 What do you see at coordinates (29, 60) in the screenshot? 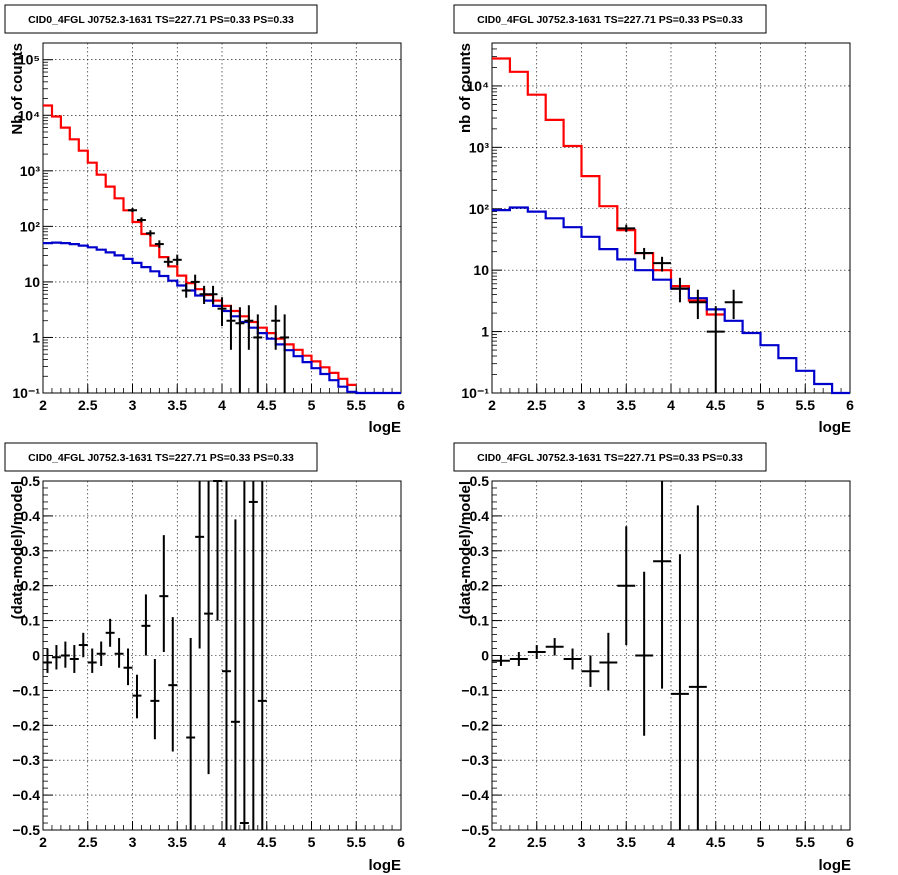
I see `y-tick-label: 10⁵` at bounding box center [29, 60].